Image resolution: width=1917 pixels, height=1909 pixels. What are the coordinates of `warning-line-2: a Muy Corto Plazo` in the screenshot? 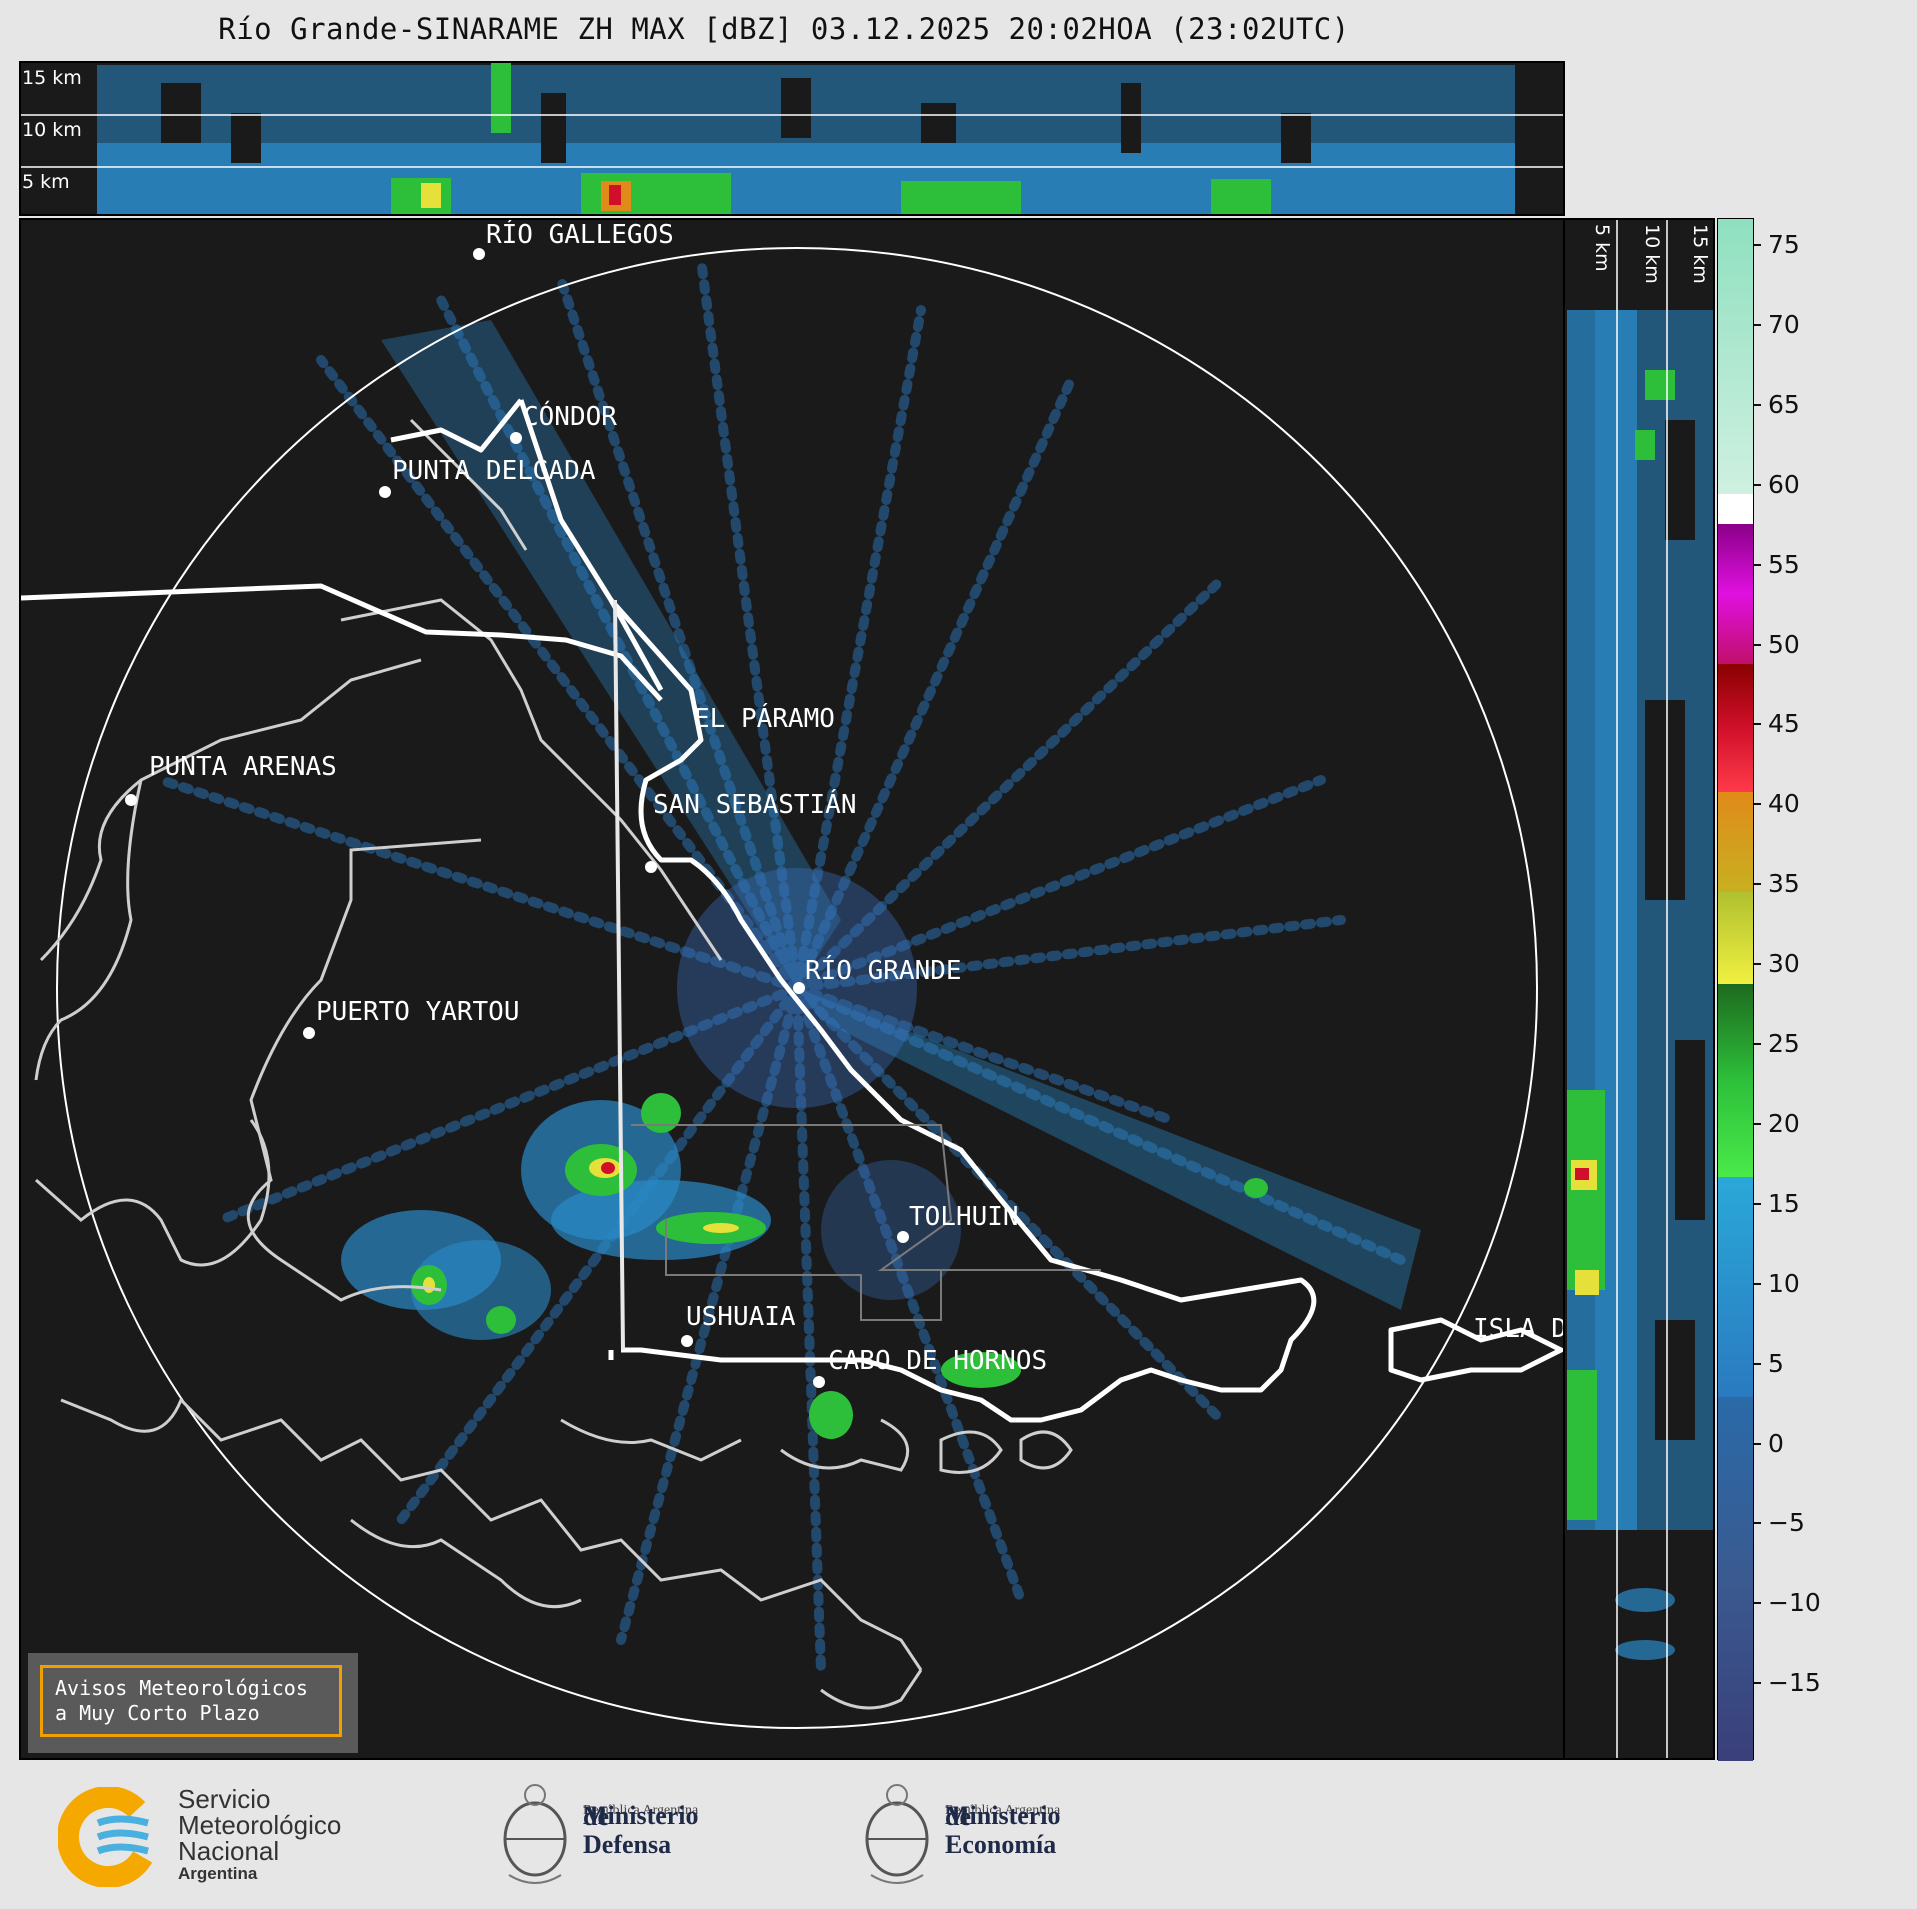 It's located at (157, 1713).